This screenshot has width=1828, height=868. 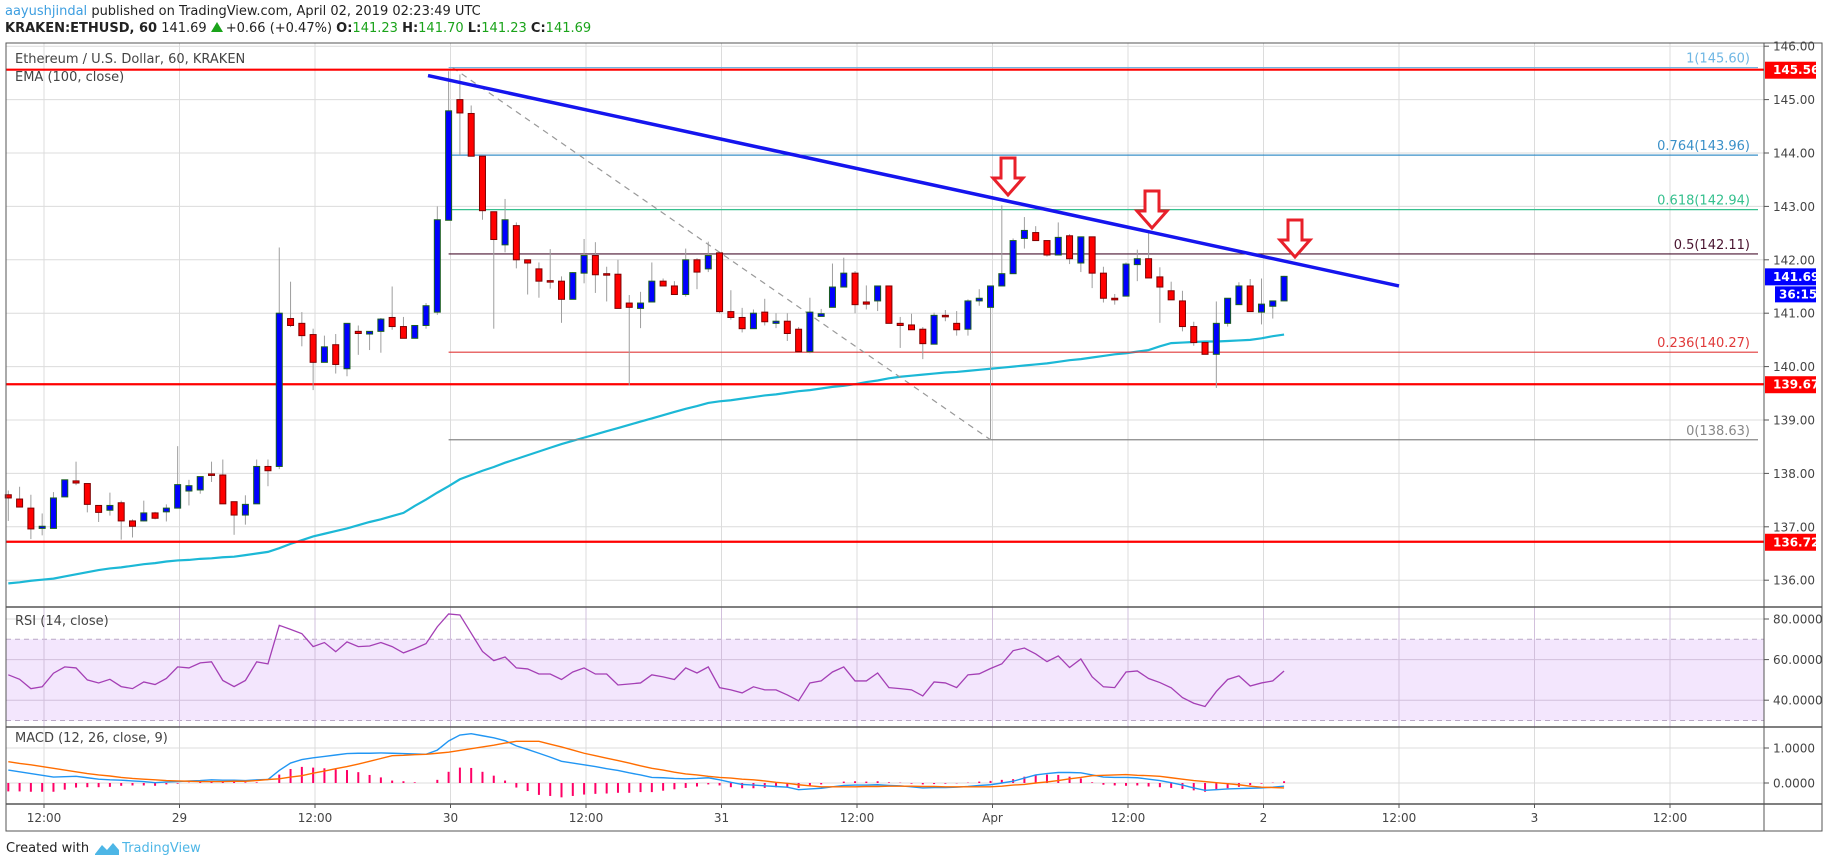 I want to click on tradingview-brand: TradingView, so click(x=161, y=848).